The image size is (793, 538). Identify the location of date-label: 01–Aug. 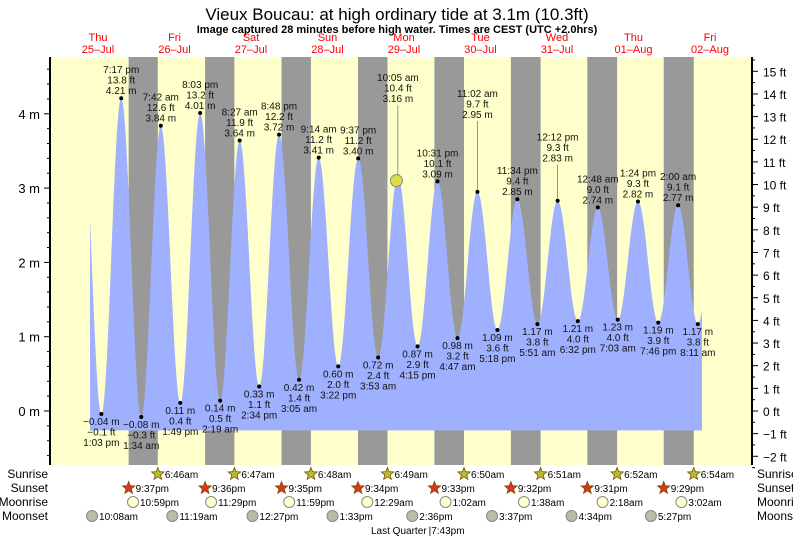
(634, 50).